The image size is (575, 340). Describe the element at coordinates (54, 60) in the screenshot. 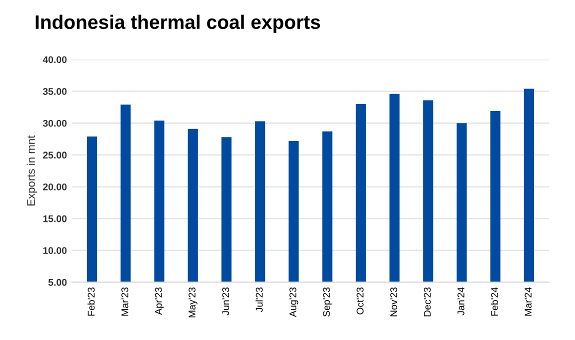

I see `y-tick-label: 40.00` at that location.